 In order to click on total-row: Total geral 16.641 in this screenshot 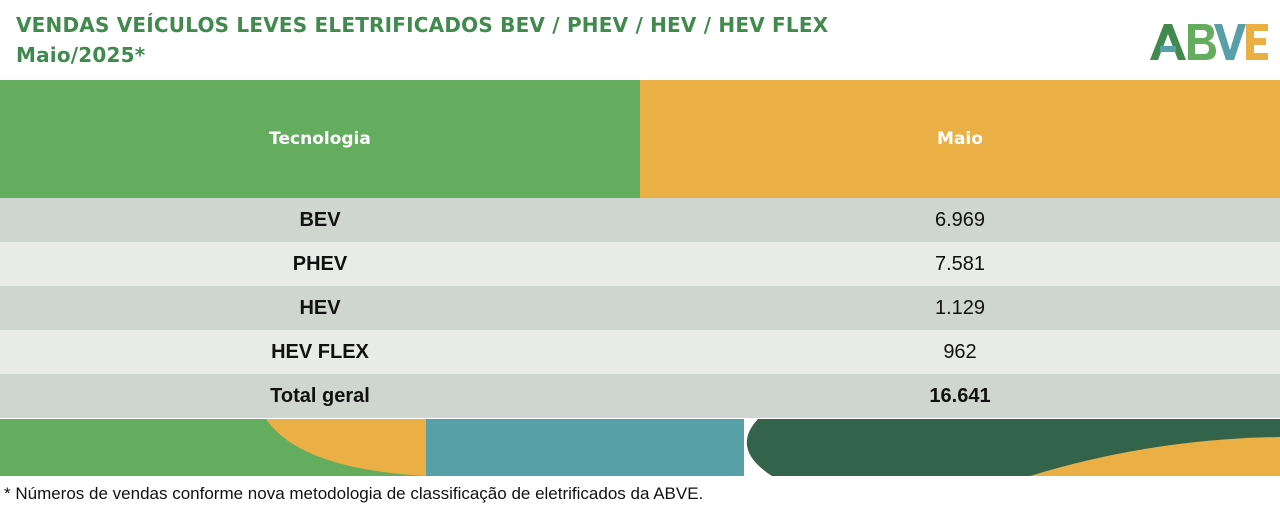, I will do `click(640, 396)`.